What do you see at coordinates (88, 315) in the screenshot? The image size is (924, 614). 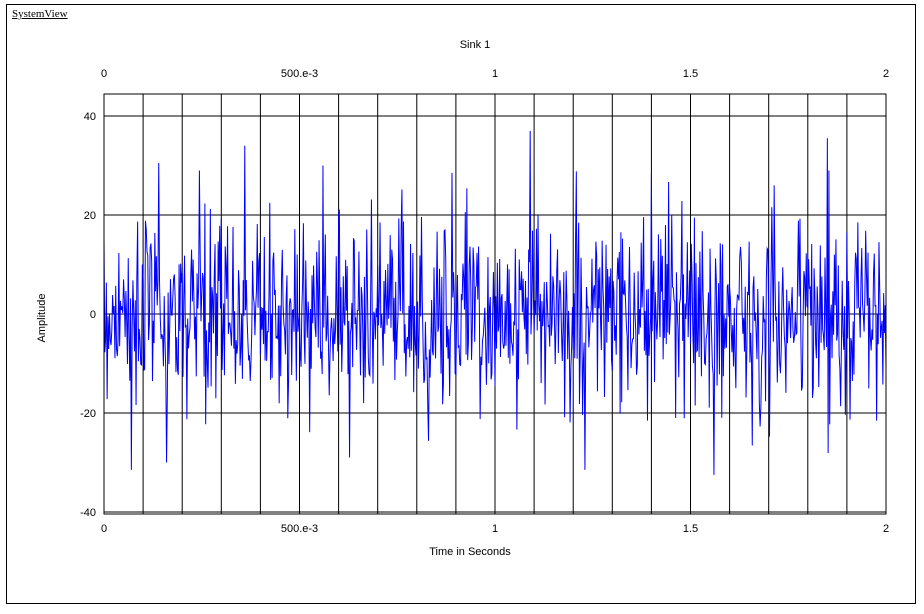 I see `y-axis: 40 20 0 -20 -40` at bounding box center [88, 315].